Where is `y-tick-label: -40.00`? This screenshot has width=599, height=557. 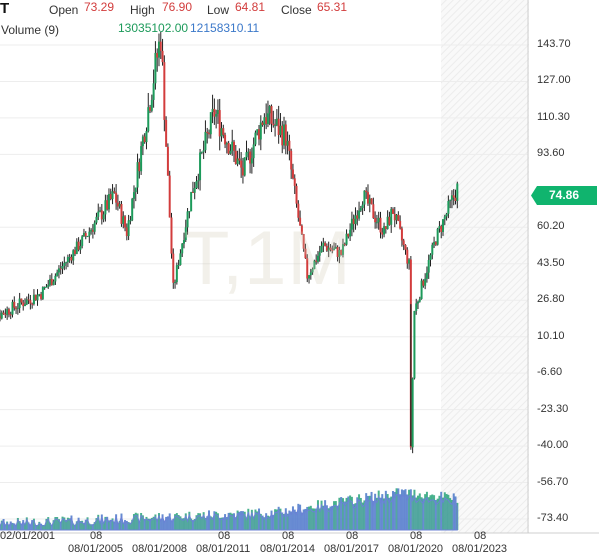 y-tick-label: -40.00 is located at coordinates (553, 445).